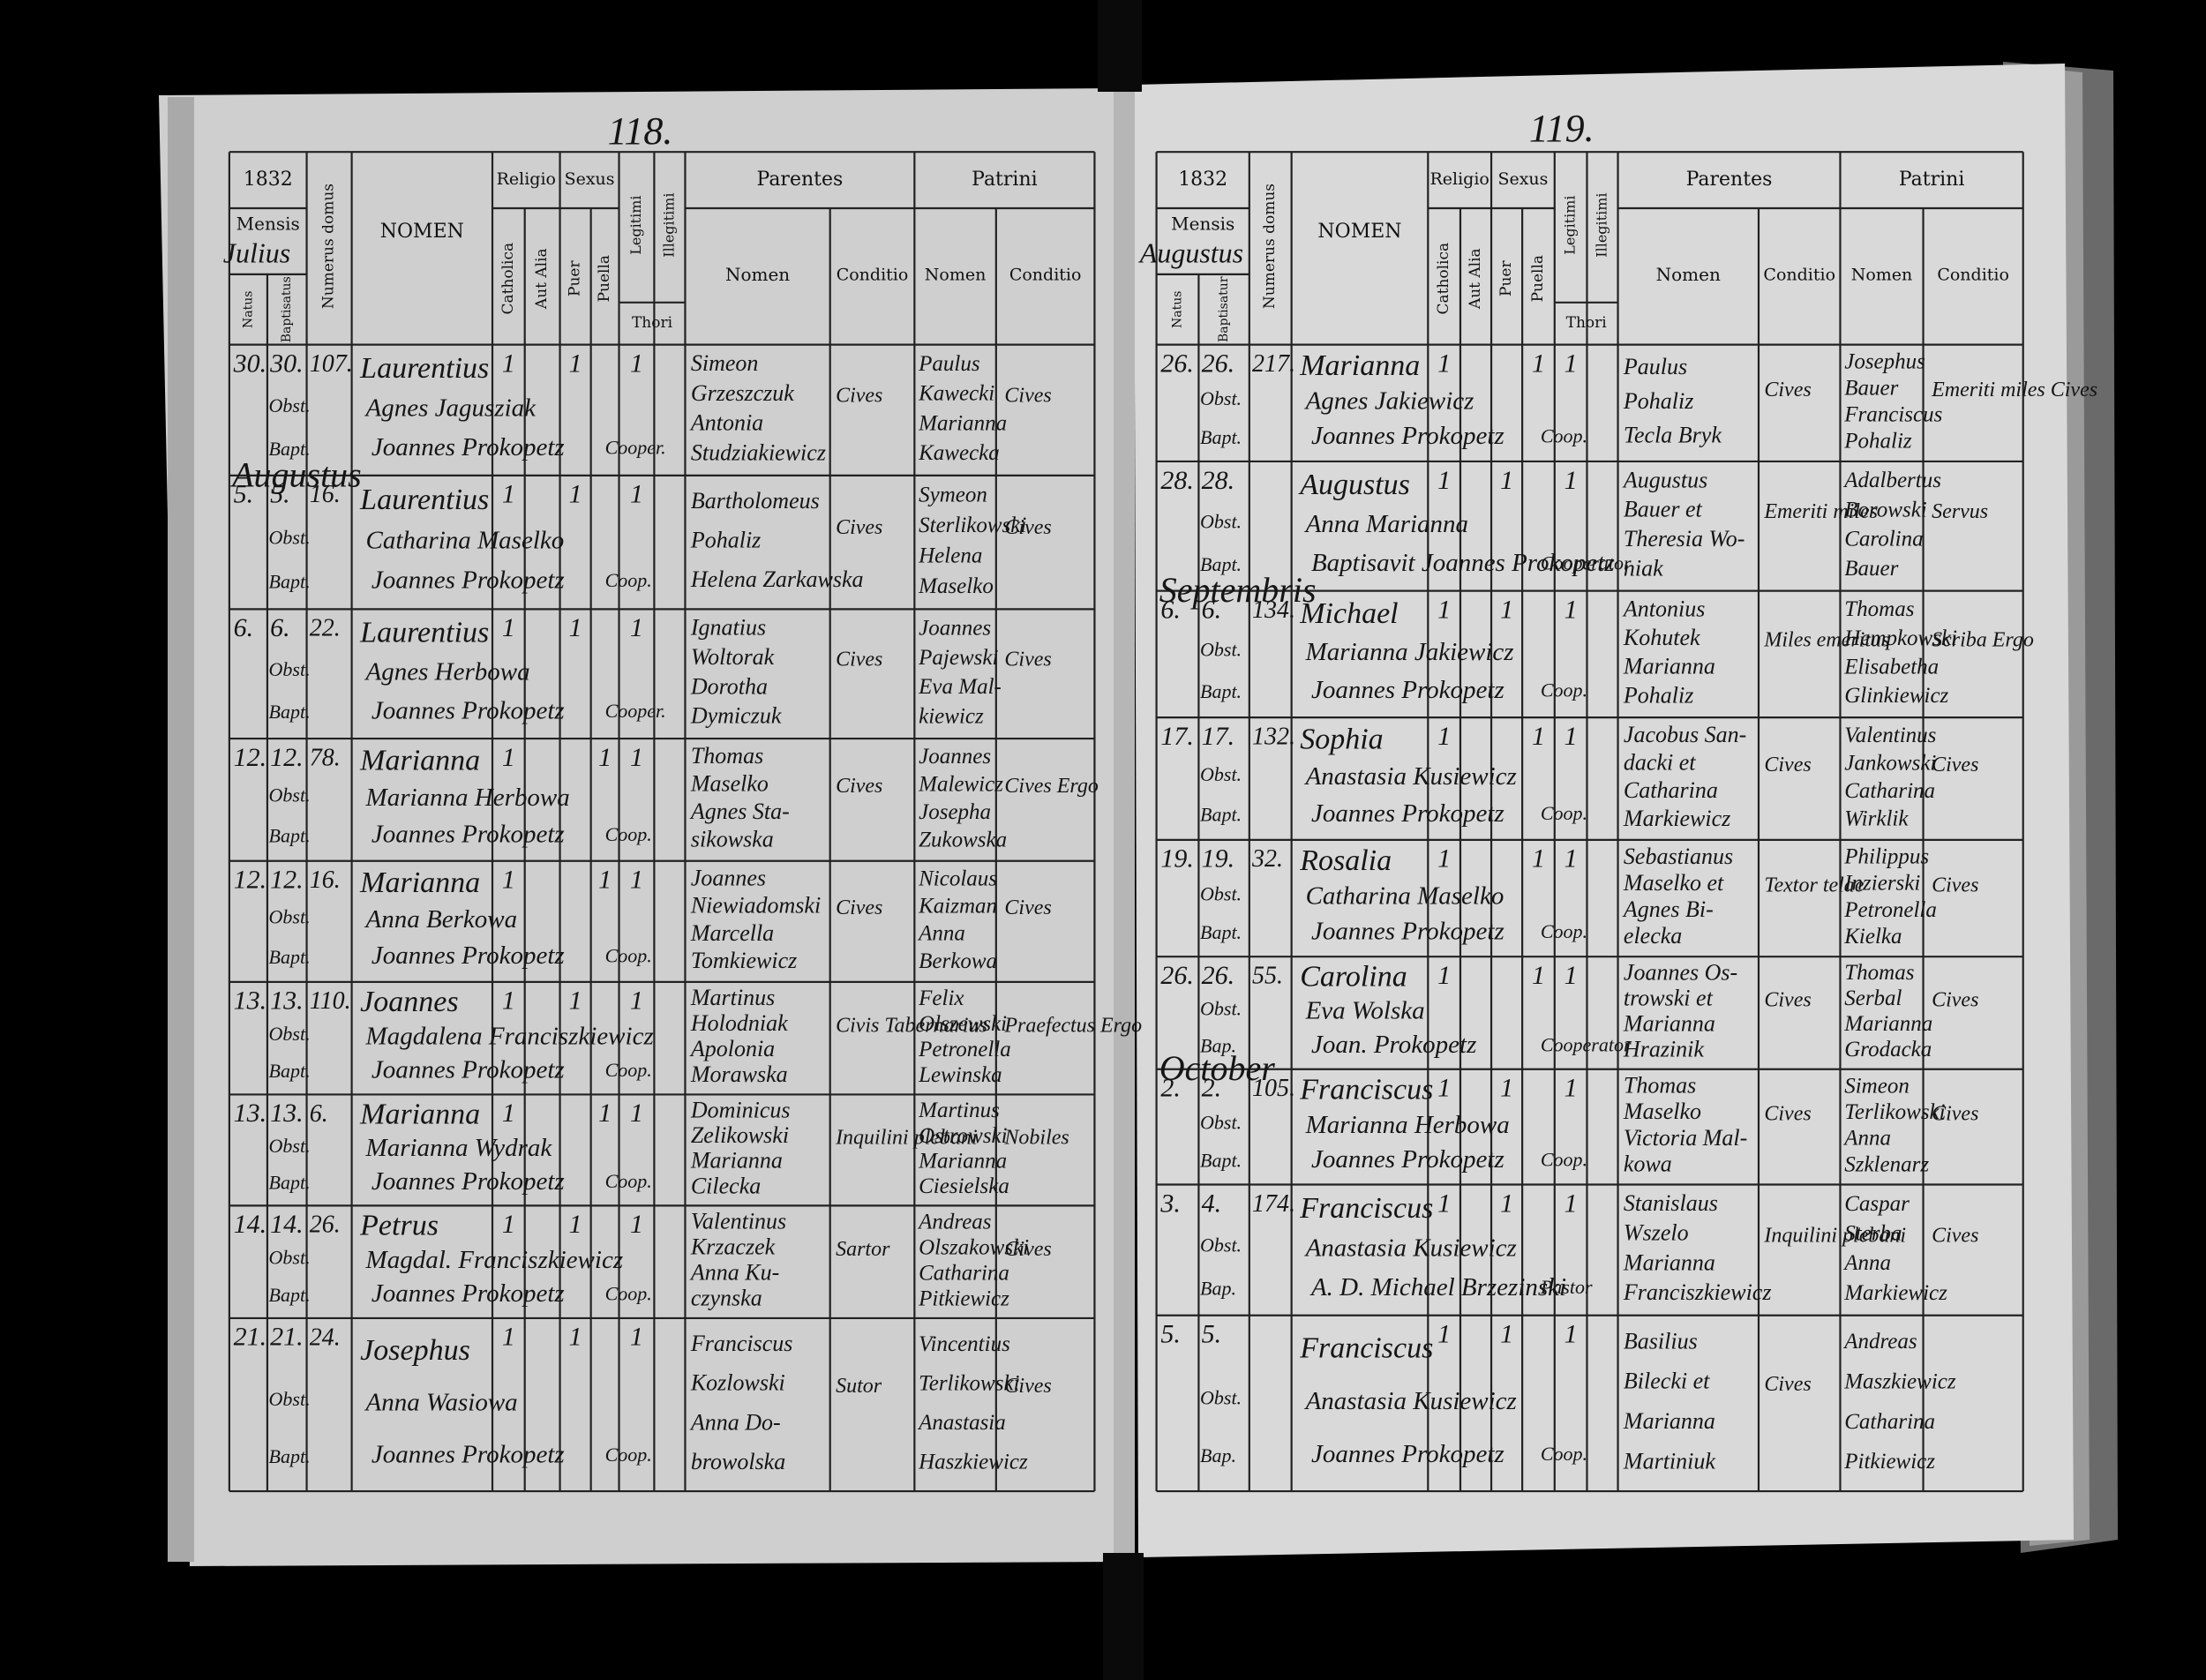 This screenshot has width=2206, height=1680. I want to click on nomen-line: Agnes Jakiewicz, so click(1389, 400).